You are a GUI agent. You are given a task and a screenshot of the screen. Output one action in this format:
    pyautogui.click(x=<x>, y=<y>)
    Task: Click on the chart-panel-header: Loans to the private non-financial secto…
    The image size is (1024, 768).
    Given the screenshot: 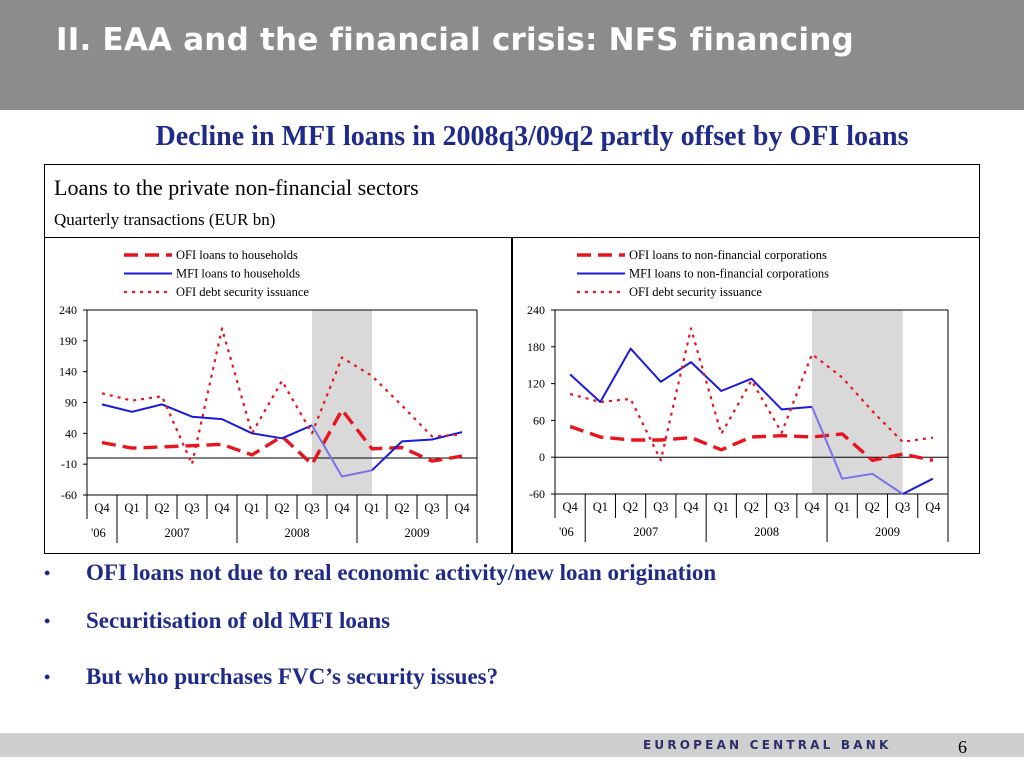 What is the action you would take?
    pyautogui.click(x=512, y=201)
    